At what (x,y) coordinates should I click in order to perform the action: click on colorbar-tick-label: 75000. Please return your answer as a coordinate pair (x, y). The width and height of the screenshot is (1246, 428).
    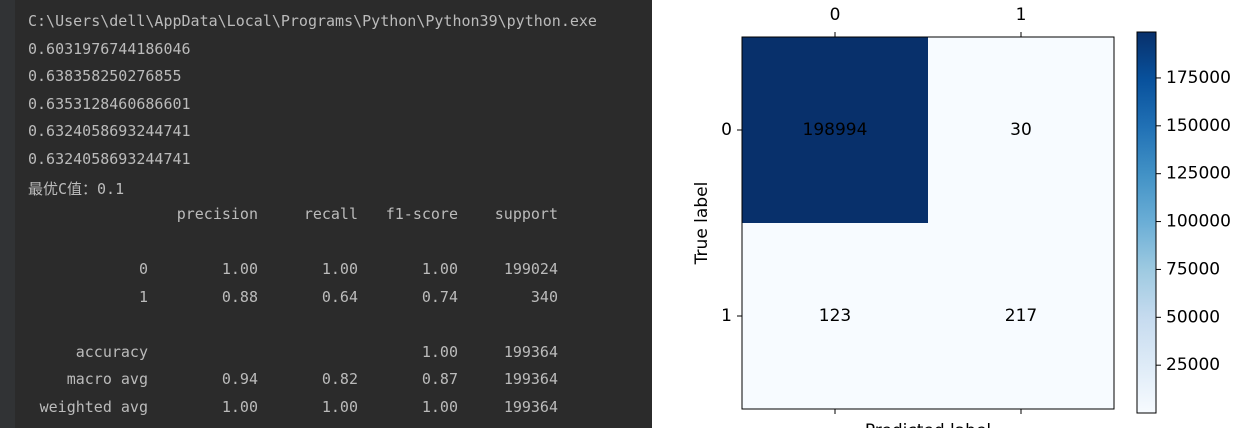
    Looking at the image, I should click on (1193, 269).